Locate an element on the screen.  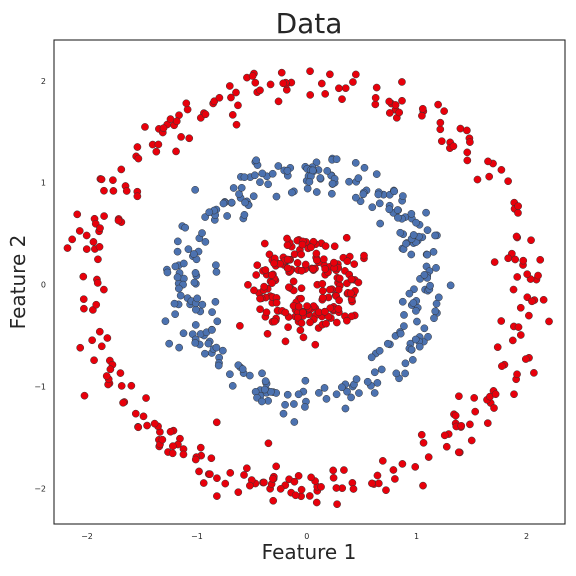
y-tick-labels: −2 −1 0 1 2 is located at coordinates (40, 285).